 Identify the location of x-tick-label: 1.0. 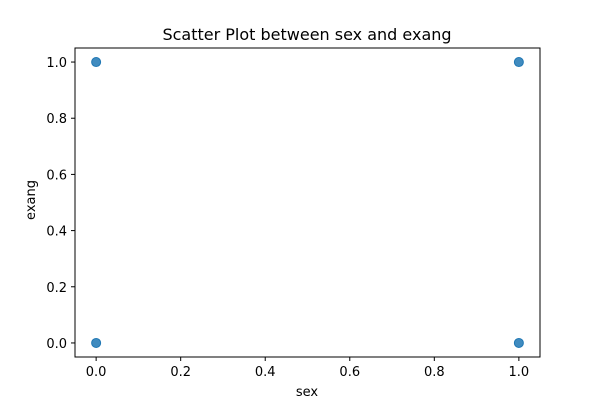
(519, 372).